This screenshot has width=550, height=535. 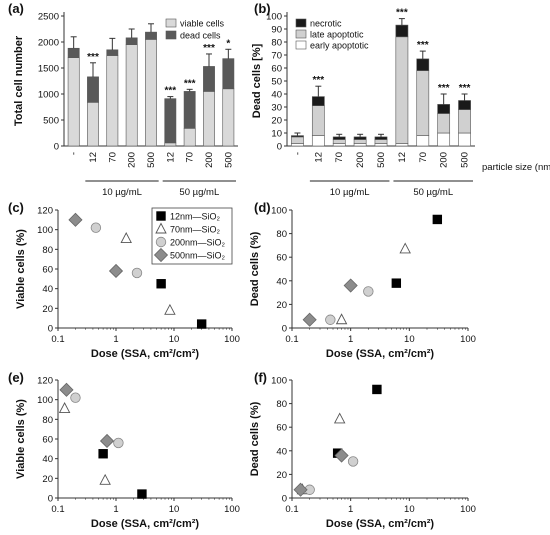 I want to click on y-tick-label: 120, so click(x=45, y=381).